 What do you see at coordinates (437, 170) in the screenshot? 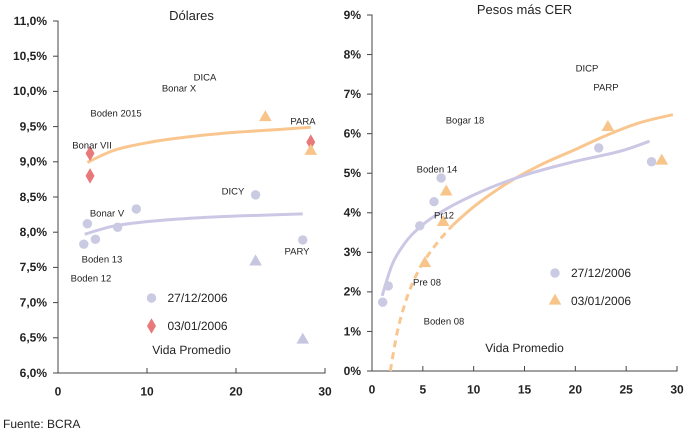
I see `annotation: Boden 14` at bounding box center [437, 170].